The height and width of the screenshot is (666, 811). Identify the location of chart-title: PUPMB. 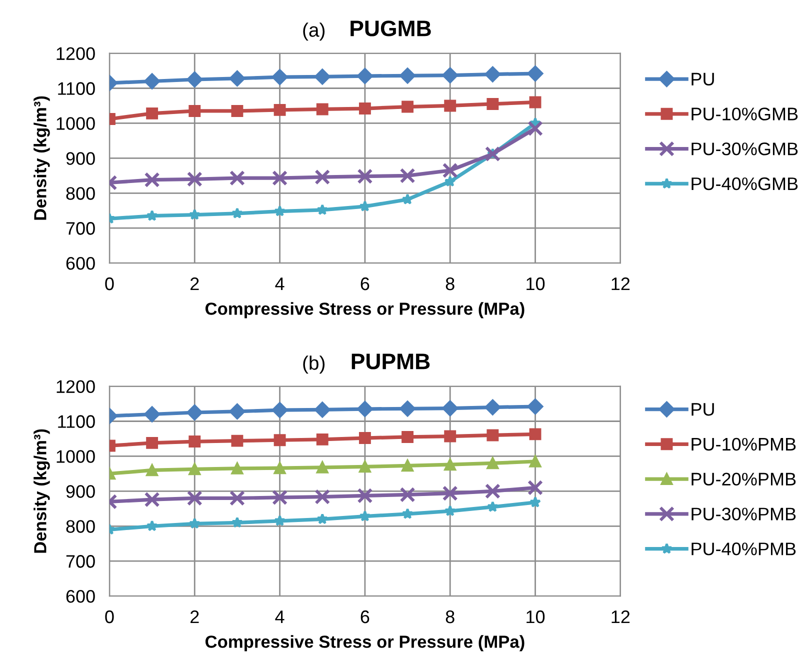
(391, 362).